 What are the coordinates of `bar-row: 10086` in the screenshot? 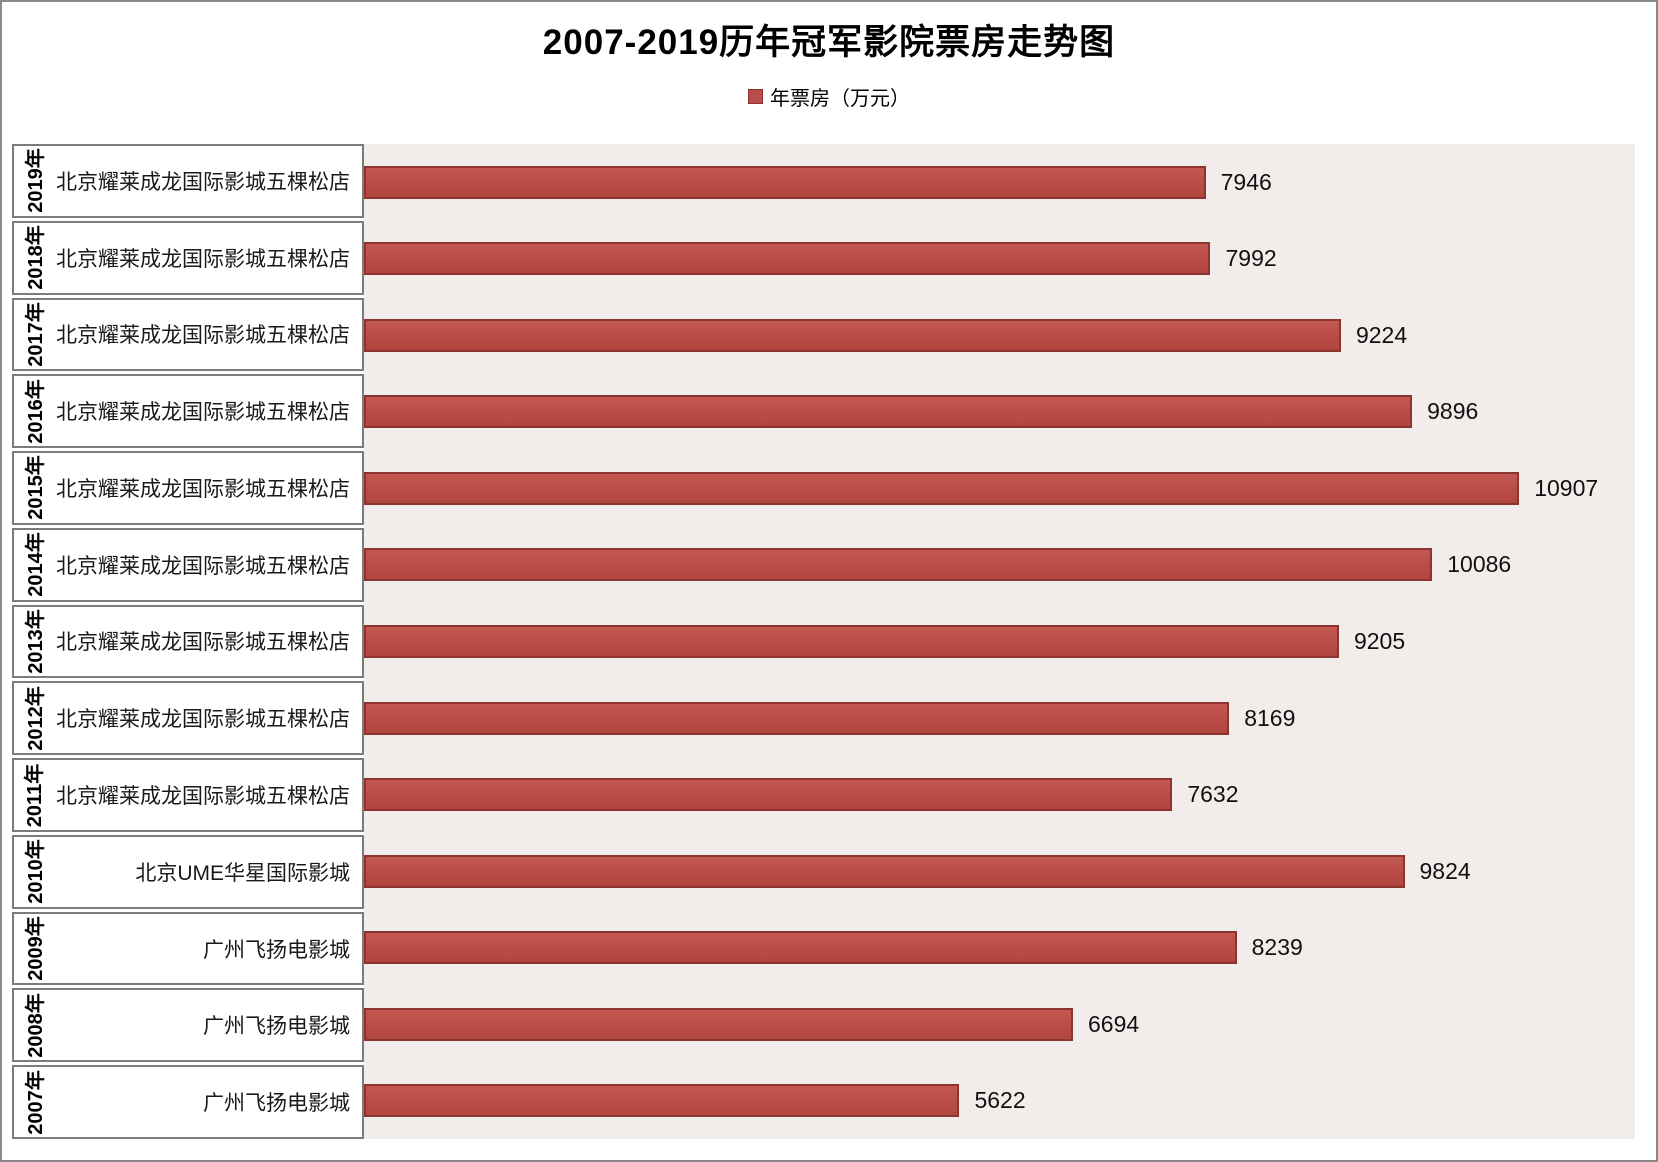 It's located at (999, 565).